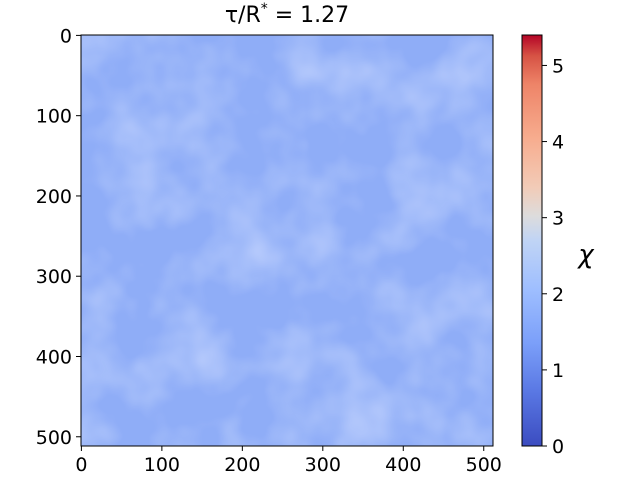 The image size is (640, 480). I want to click on y-tick-label: 500, so click(54, 438).